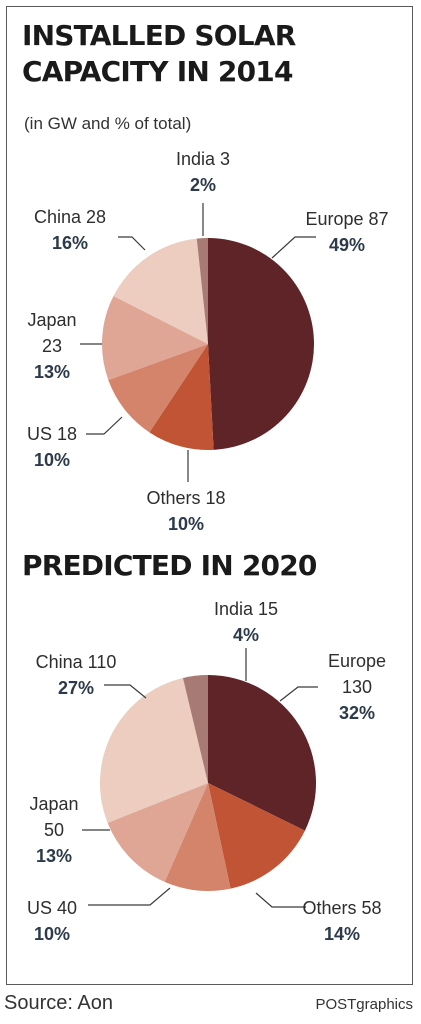 This screenshot has width=421, height=1024. What do you see at coordinates (159, 35) in the screenshot?
I see `chart-title-2014-line-1: INSTALLED SOLAR` at bounding box center [159, 35].